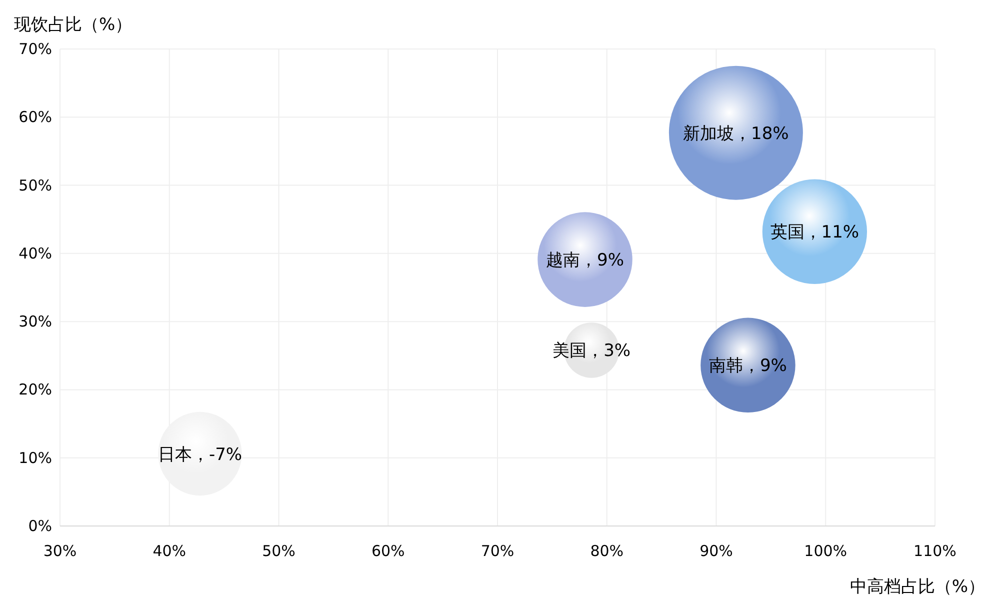 This screenshot has width=989, height=596. I want to click on annotation: 越南，9%, so click(585, 260).